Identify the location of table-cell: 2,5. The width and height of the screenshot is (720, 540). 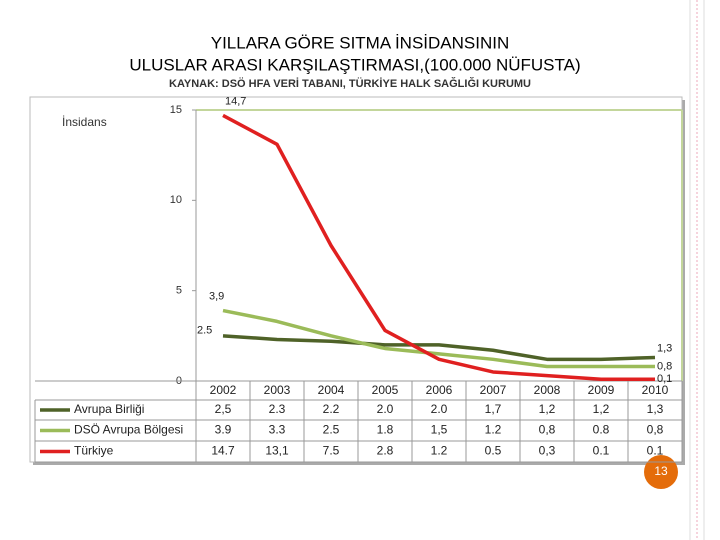
(223, 409).